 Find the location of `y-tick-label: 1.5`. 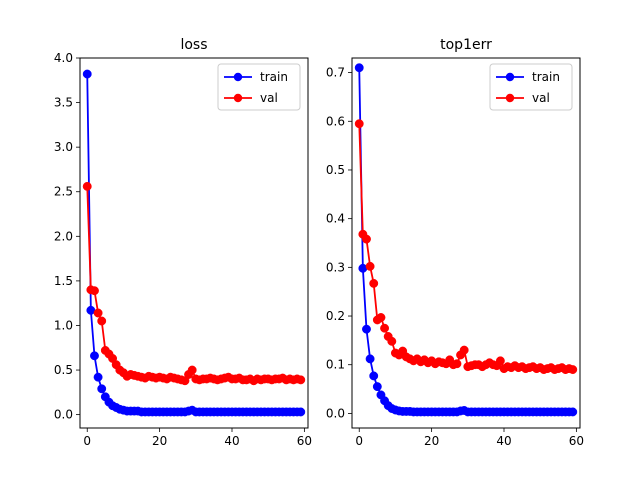

y-tick-label: 1.5 is located at coordinates (63, 281).